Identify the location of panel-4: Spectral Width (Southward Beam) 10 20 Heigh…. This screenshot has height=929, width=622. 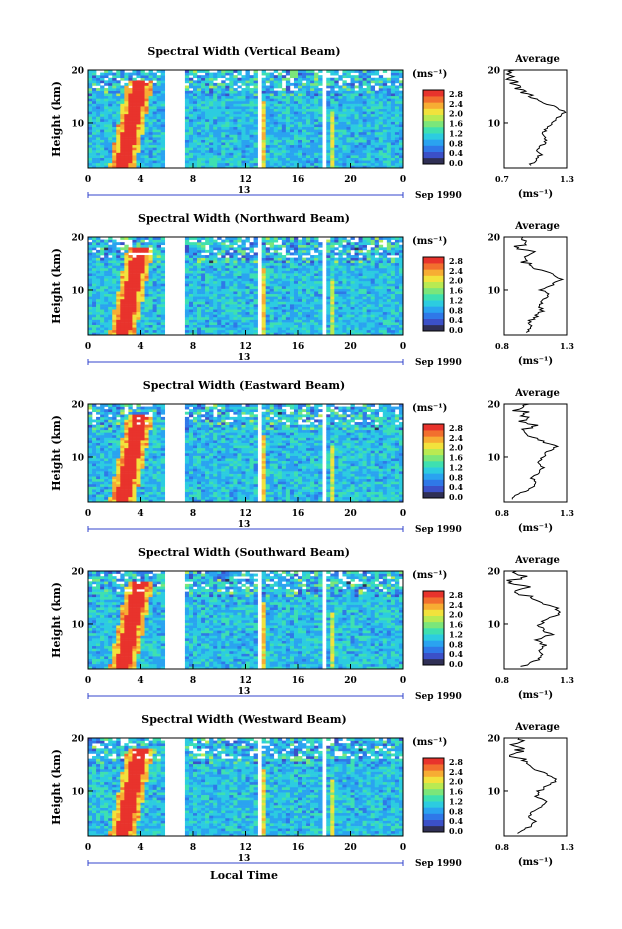
(312, 624).